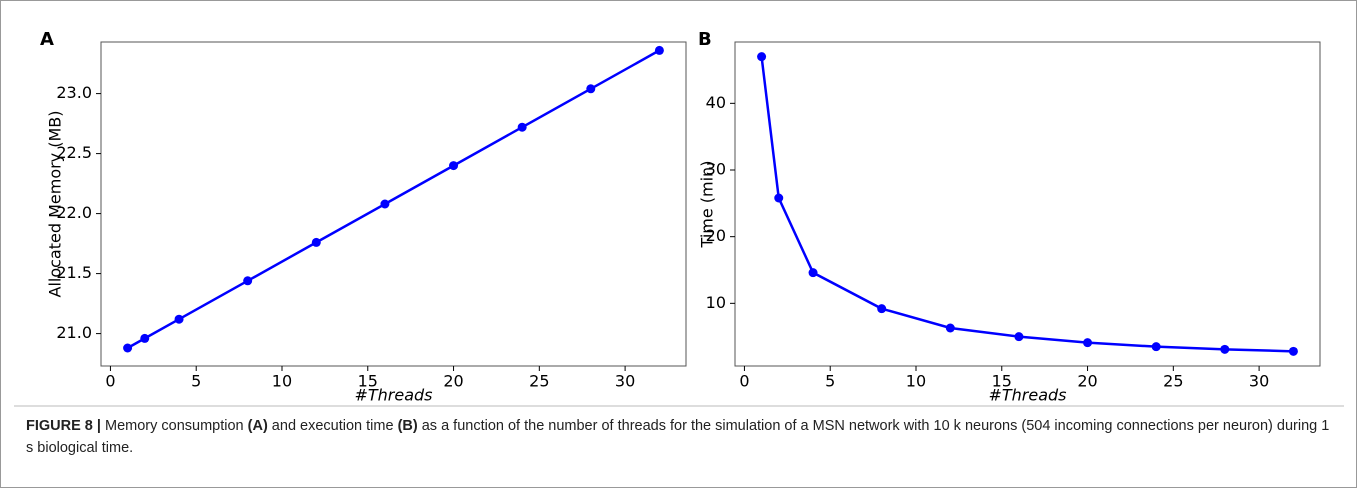  Describe the element at coordinates (174, 426) in the screenshot. I see `caption-text: Memory consumption` at that location.